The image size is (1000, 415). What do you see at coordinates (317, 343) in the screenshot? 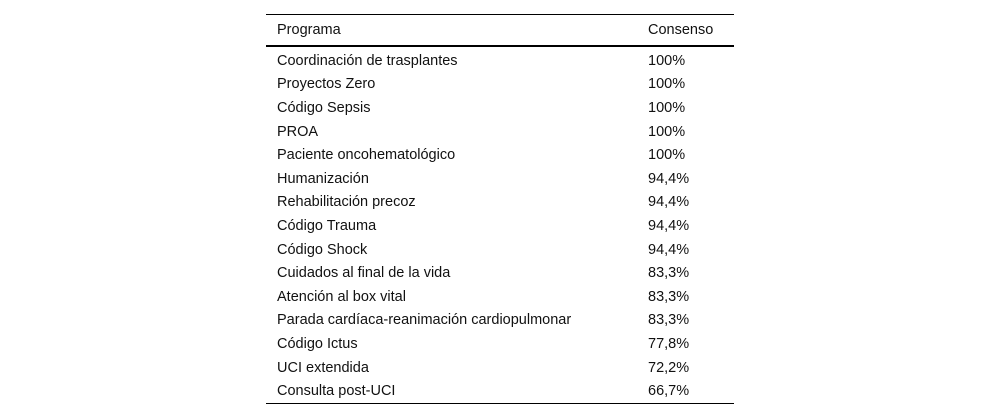
I see `program-cell: Código Ictus` at bounding box center [317, 343].